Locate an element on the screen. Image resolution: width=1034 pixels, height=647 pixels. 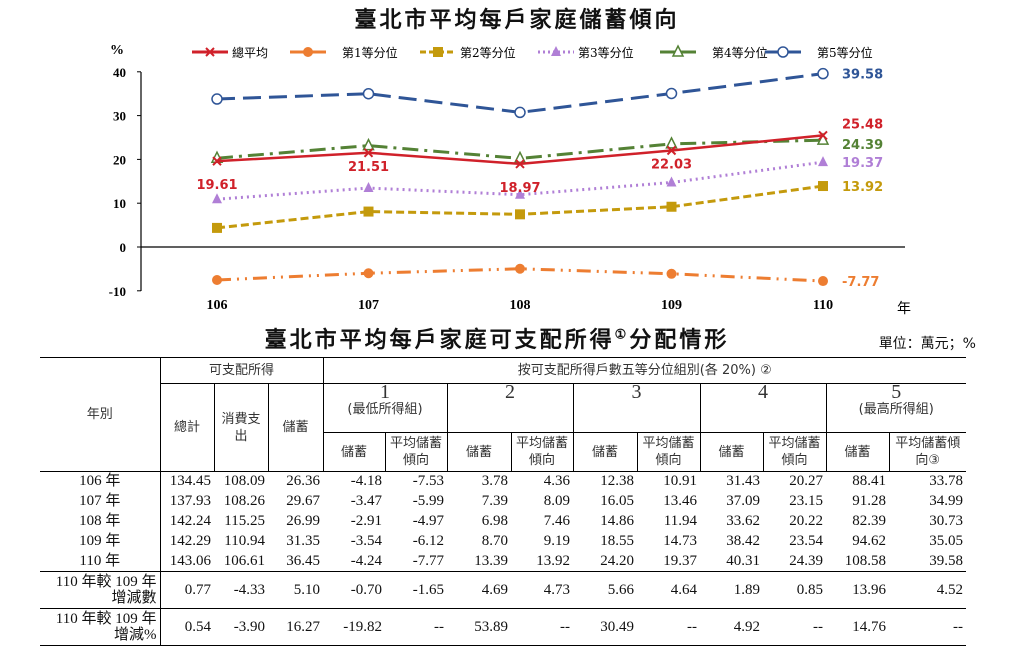
table-cell: 0.85 is located at coordinates (809, 589).